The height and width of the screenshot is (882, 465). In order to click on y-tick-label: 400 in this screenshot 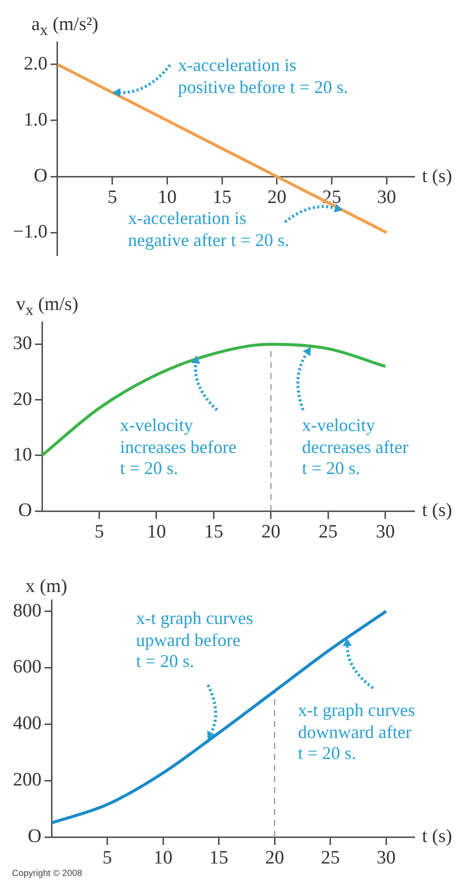, I will do `click(27, 723)`.